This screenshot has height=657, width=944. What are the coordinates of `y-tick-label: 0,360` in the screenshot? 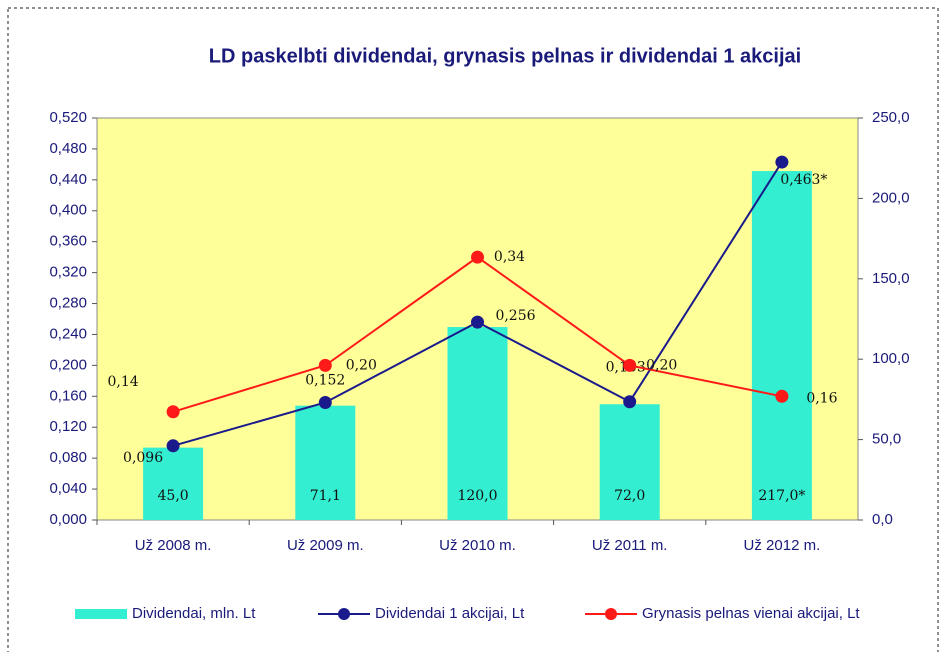 It's located at (68, 241).